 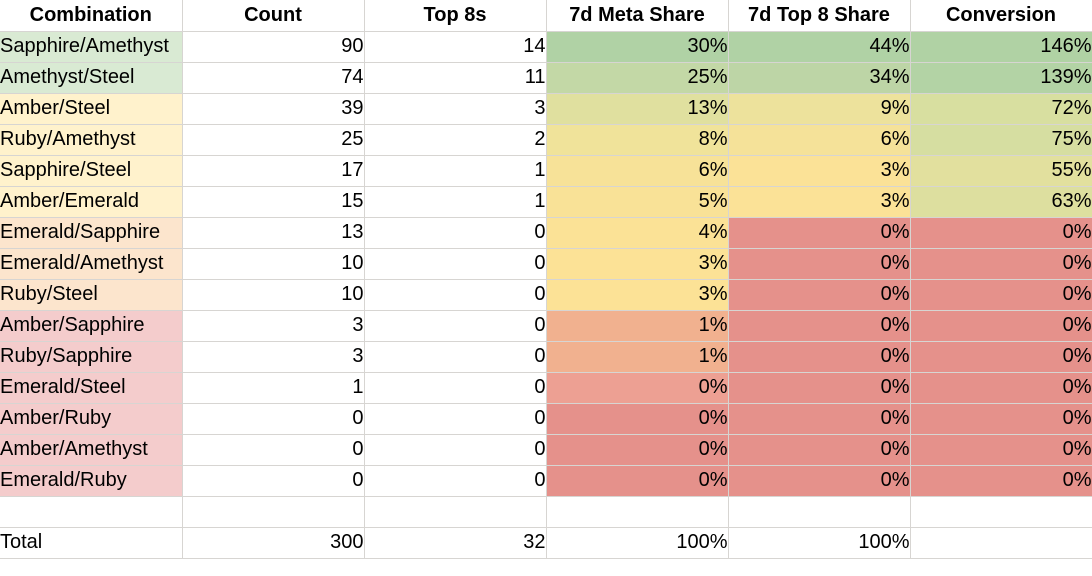 I want to click on cell-combination: Amber/Amethyst, so click(x=91, y=450).